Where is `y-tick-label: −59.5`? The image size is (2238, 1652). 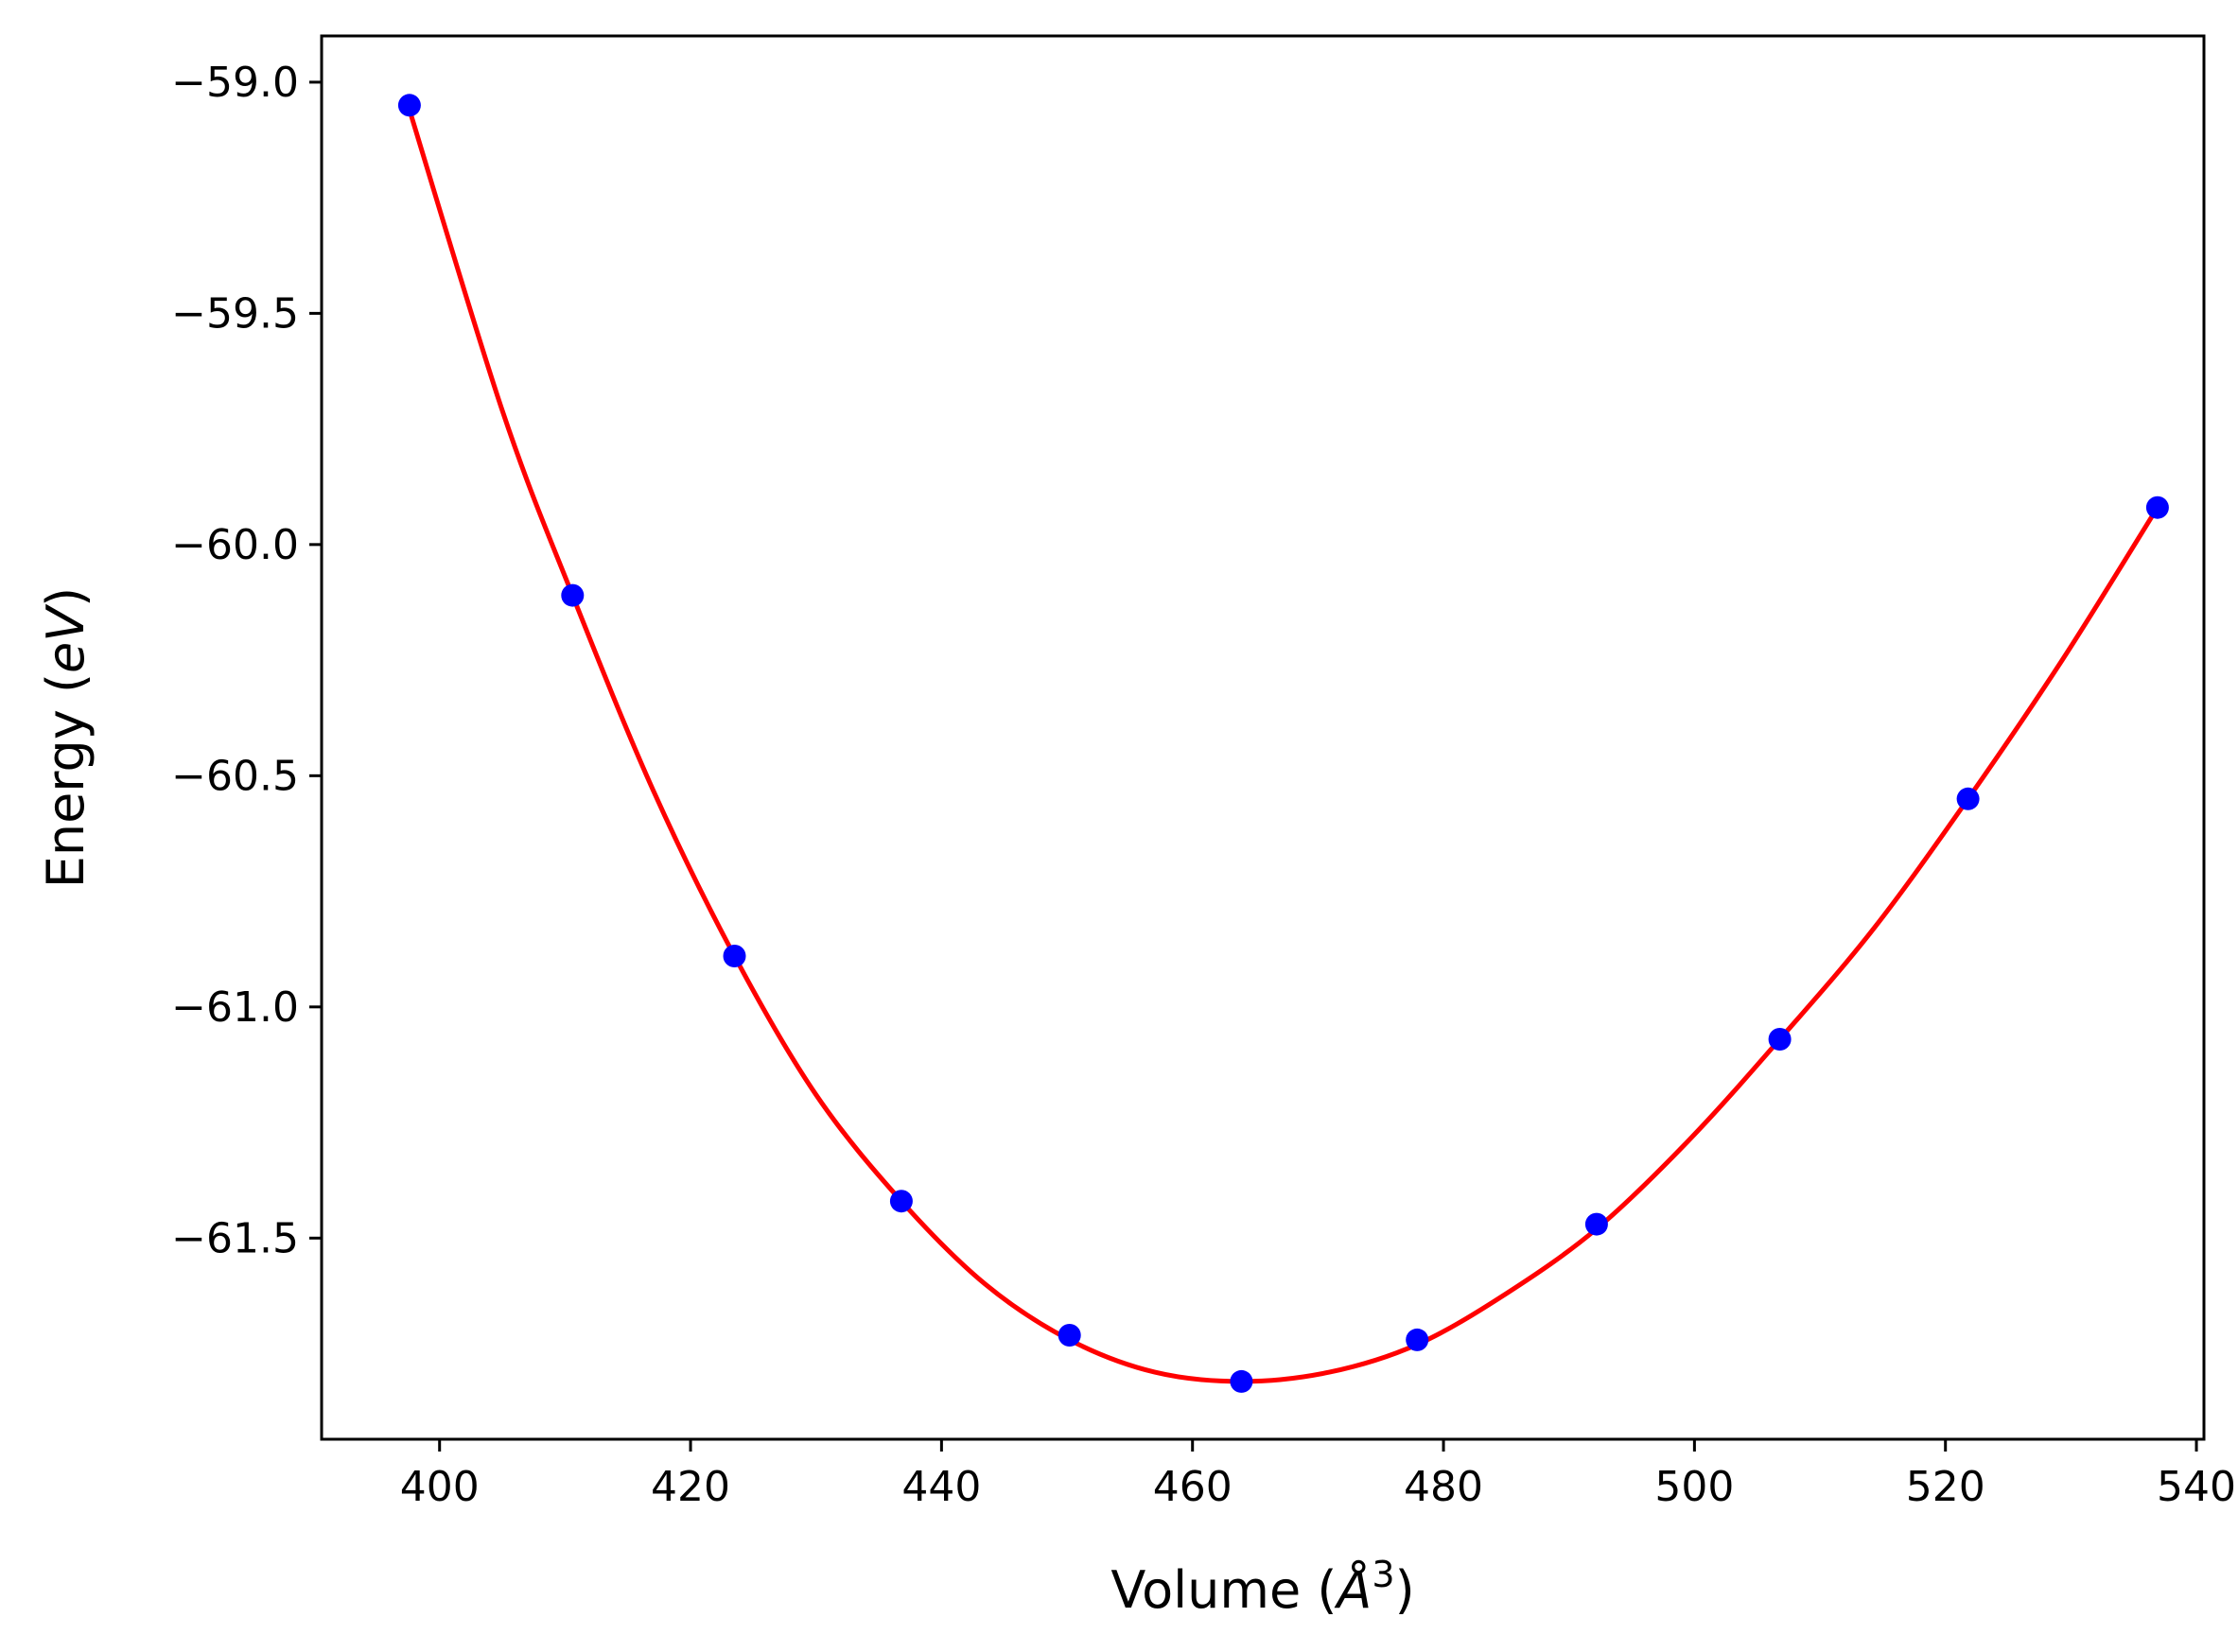
y-tick-label: −59.5 is located at coordinates (235, 313).